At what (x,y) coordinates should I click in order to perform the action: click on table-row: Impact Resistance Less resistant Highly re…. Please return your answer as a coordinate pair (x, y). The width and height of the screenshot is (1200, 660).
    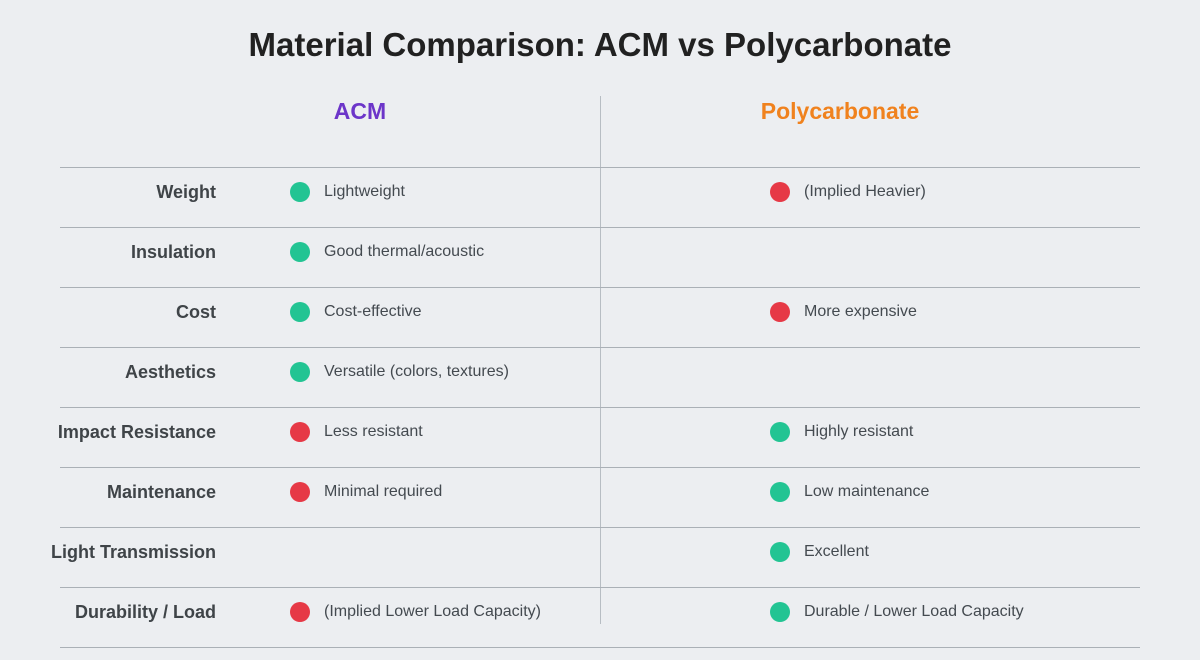
    Looking at the image, I should click on (600, 438).